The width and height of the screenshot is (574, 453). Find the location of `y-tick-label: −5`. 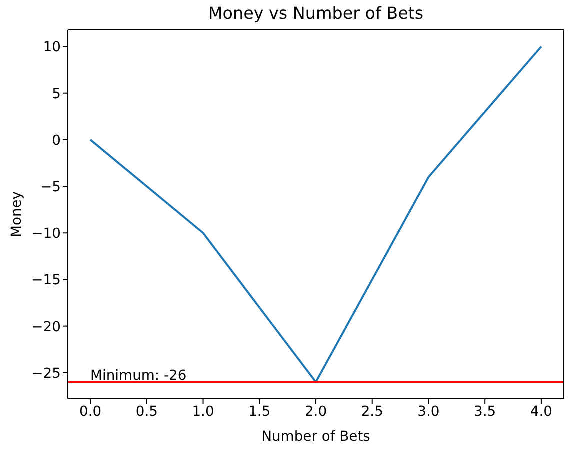

y-tick-label: −5 is located at coordinates (50, 187).